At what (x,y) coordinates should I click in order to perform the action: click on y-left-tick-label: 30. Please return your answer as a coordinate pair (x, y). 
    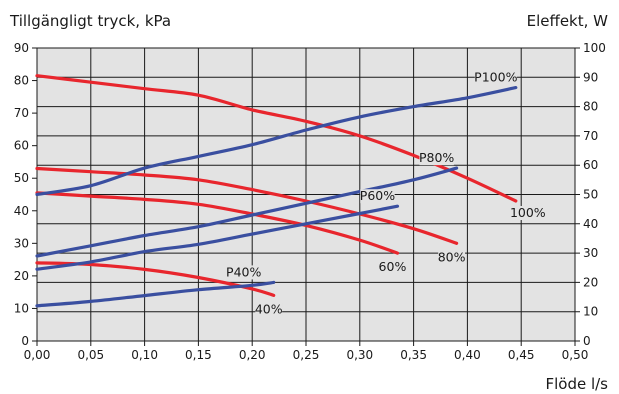
    Looking at the image, I should click on (21, 243).